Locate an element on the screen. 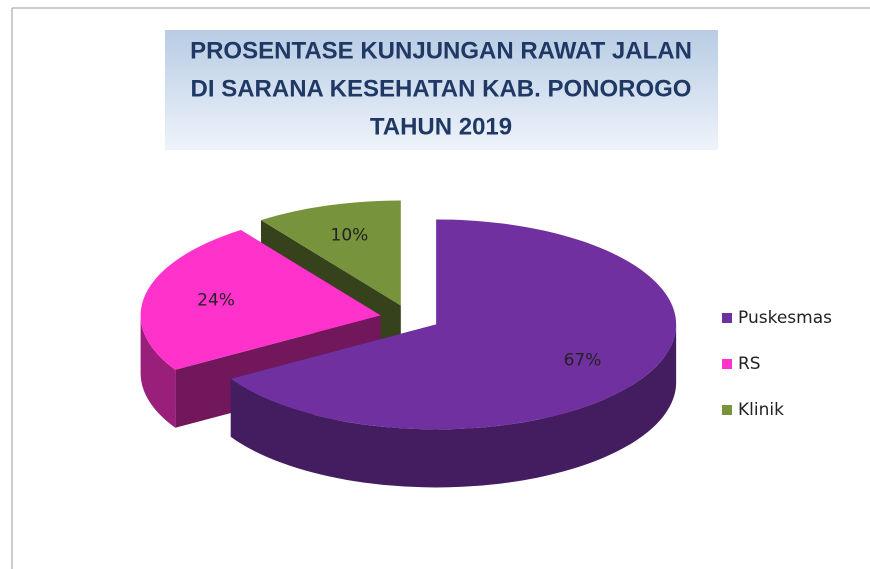 This screenshot has width=870, height=569. chart-title: PROSENTASE KUNJUNGAN RAWAT JALAN is located at coordinates (441, 50).